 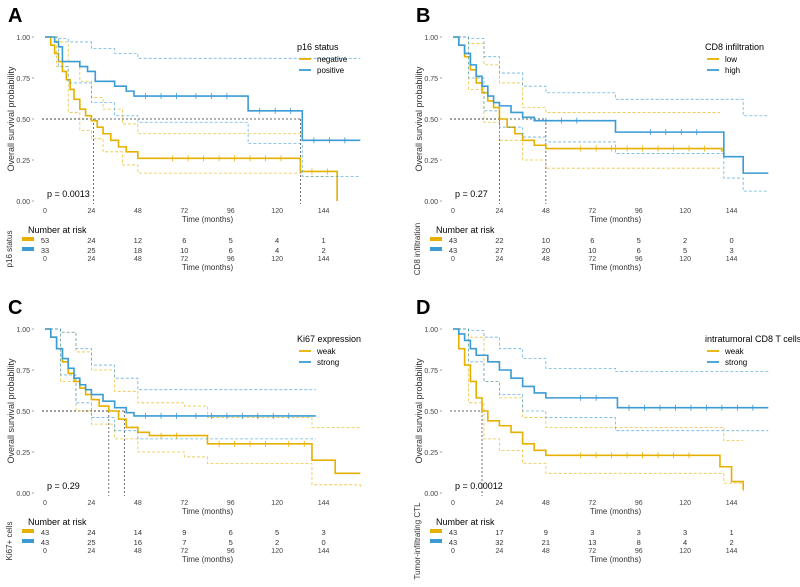 What do you see at coordinates (423, 308) in the screenshot?
I see `panel-label: D` at bounding box center [423, 308].